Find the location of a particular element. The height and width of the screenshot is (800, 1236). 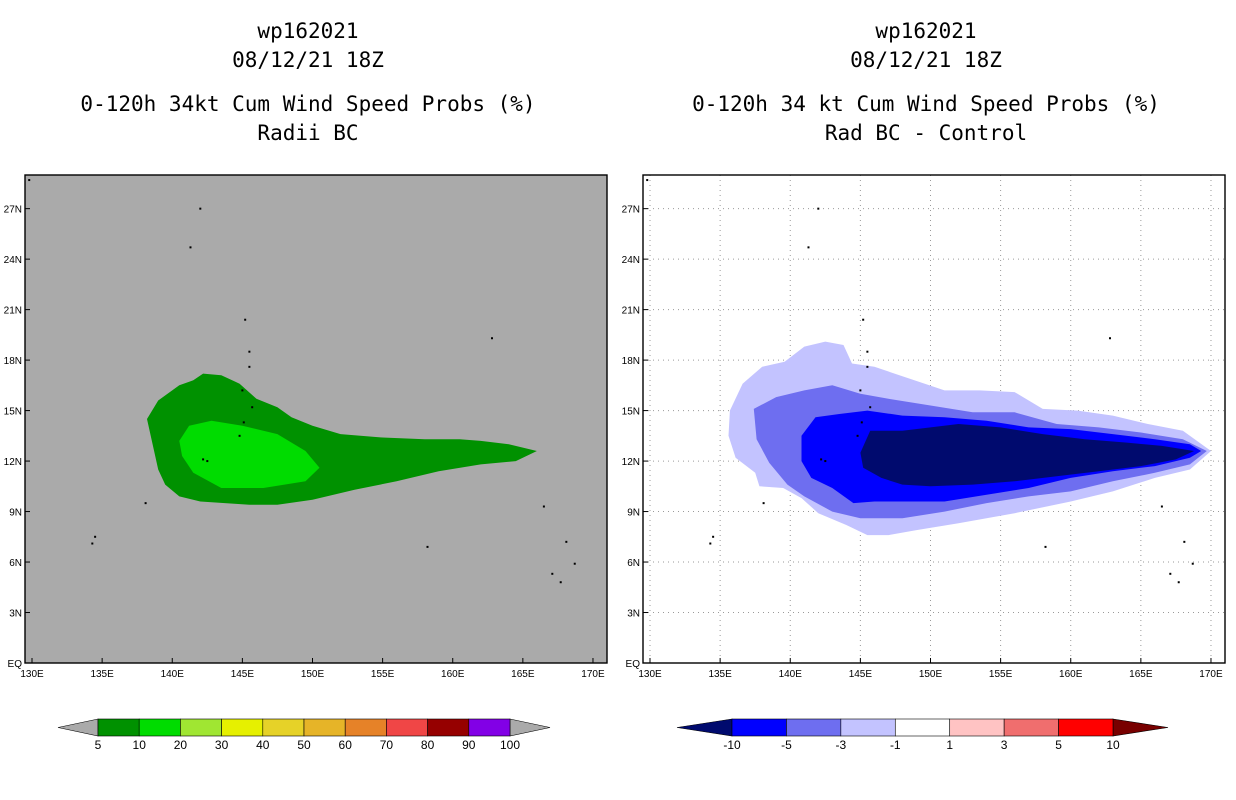

left-y-tick-label: 12N is located at coordinates (13, 462).